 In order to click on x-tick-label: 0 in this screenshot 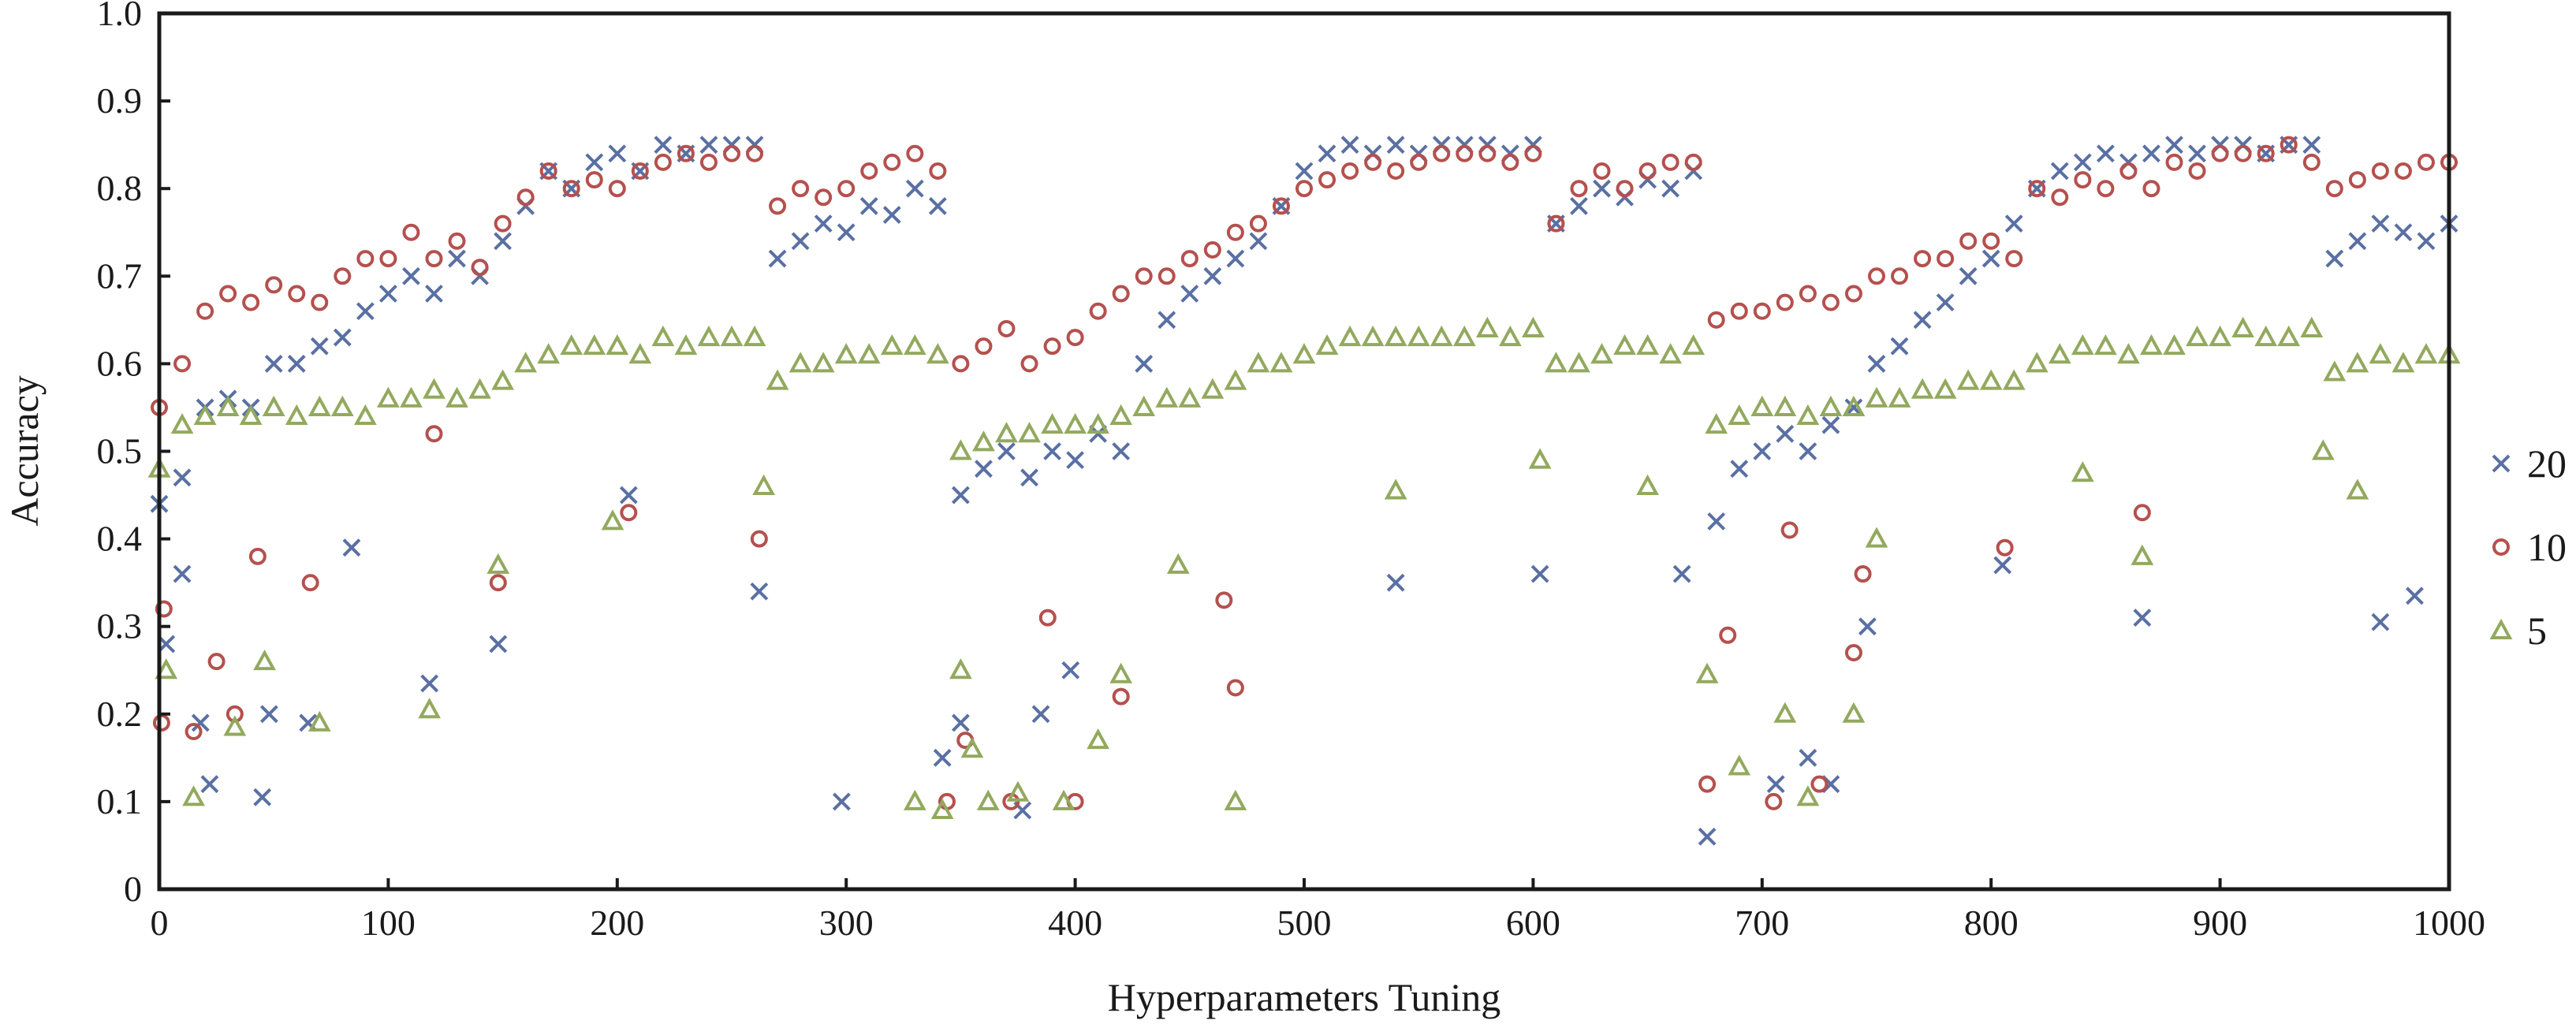, I will do `click(160, 923)`.